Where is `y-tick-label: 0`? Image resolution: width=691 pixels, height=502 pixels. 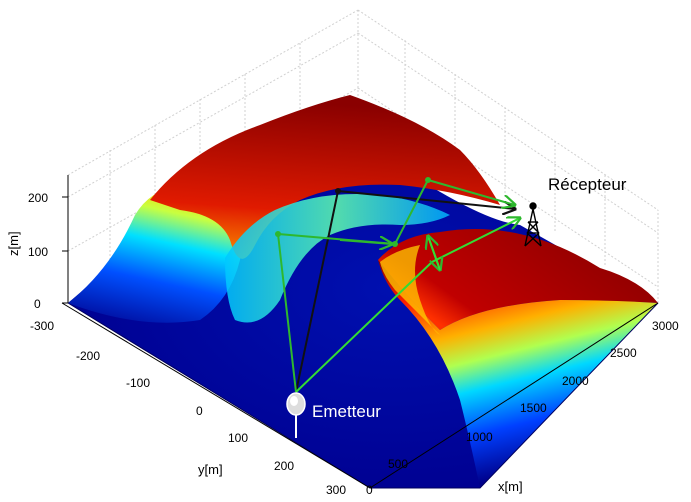 y-tick-label: 0 is located at coordinates (199, 411).